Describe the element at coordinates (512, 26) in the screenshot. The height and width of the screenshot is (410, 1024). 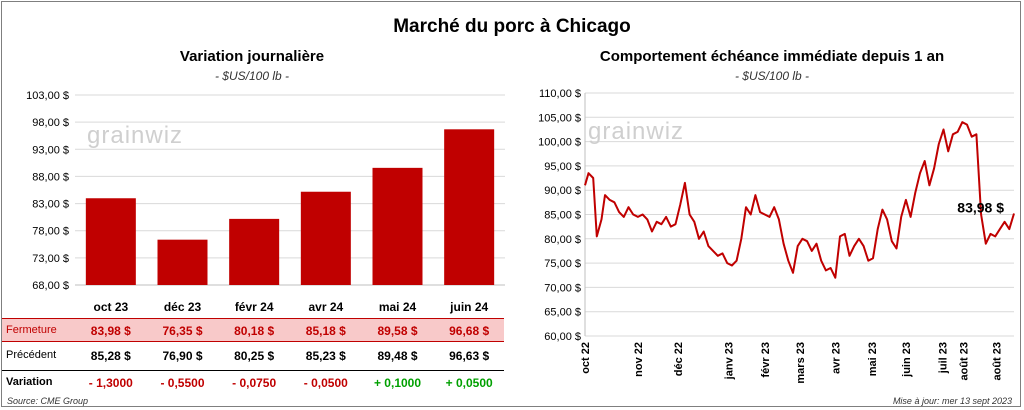
I see `main-title: Marché du porc à Chicago` at that location.